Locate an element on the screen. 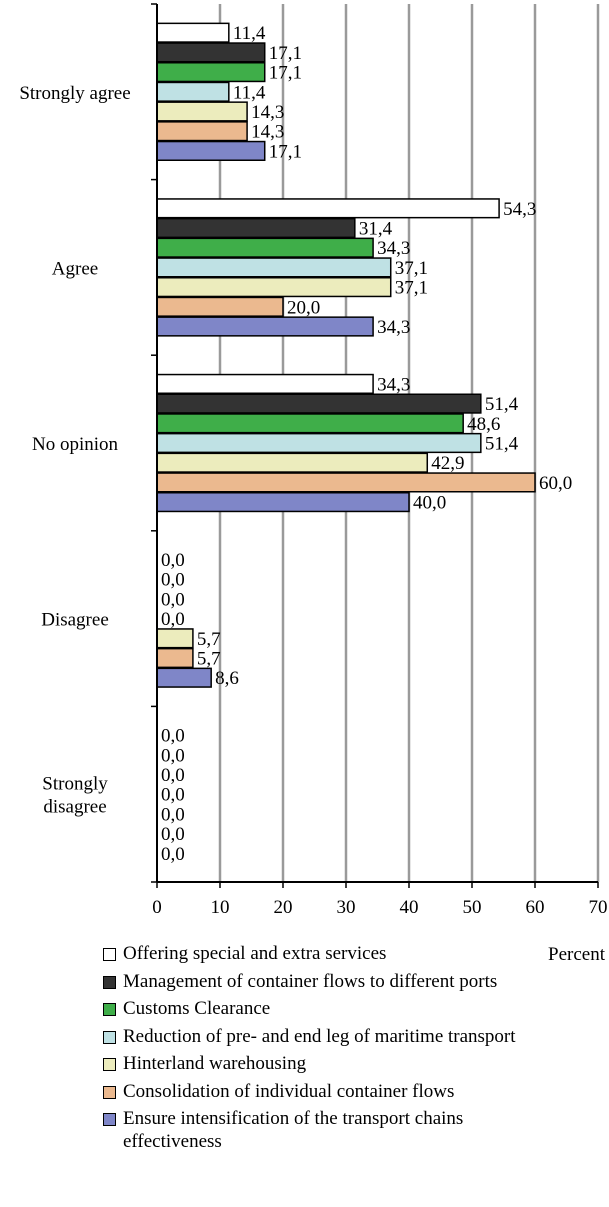 This screenshot has width=609, height=1207. category-group: 34,3 51,448,651,4 42,9 60,0 40,0 is located at coordinates (364, 443).